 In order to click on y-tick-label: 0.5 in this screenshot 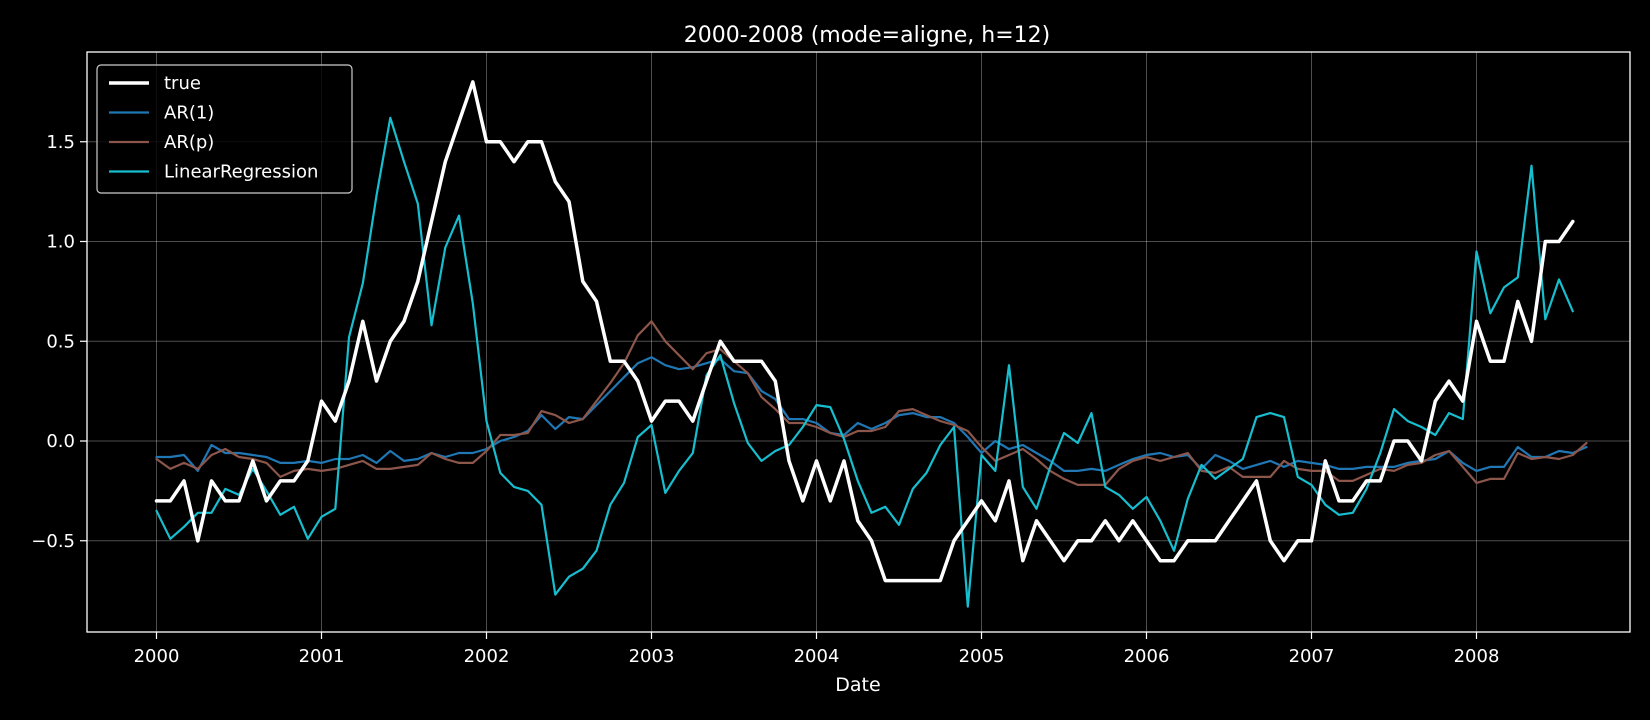, I will do `click(60, 341)`.